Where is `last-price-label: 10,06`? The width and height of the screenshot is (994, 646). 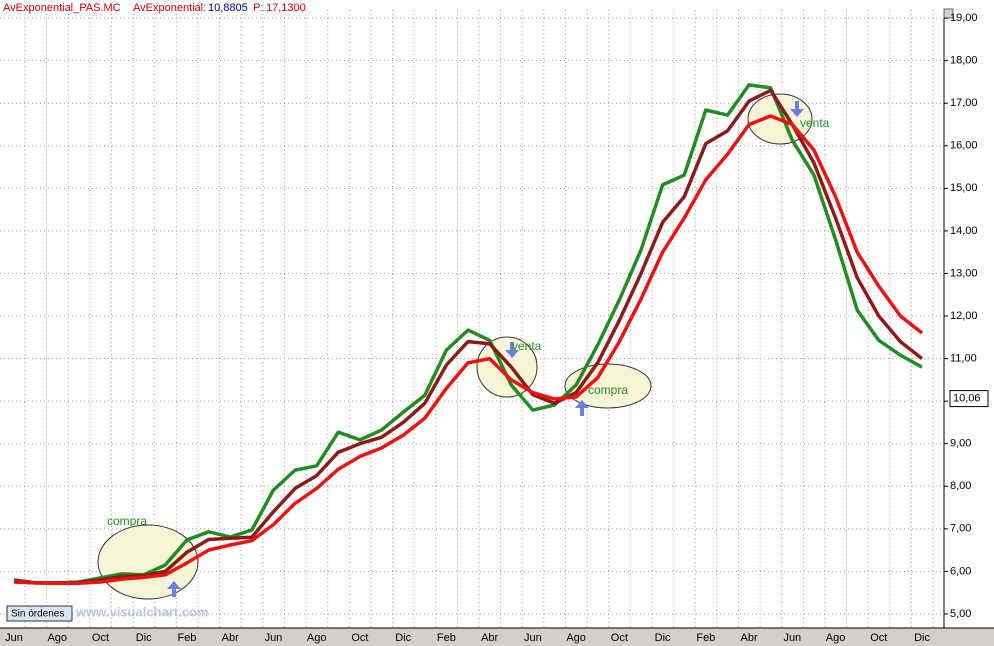 last-price-label: 10,06 is located at coordinates (967, 398).